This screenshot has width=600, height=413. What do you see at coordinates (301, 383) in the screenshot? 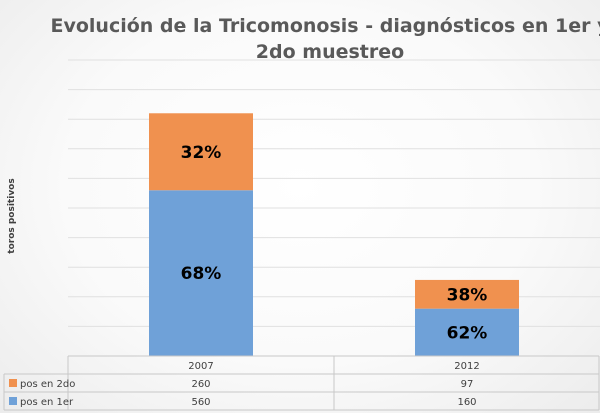
I see `data-table: 2007 2012 pos en 2do 260 97 pos en 1er 560 160` at bounding box center [301, 383].